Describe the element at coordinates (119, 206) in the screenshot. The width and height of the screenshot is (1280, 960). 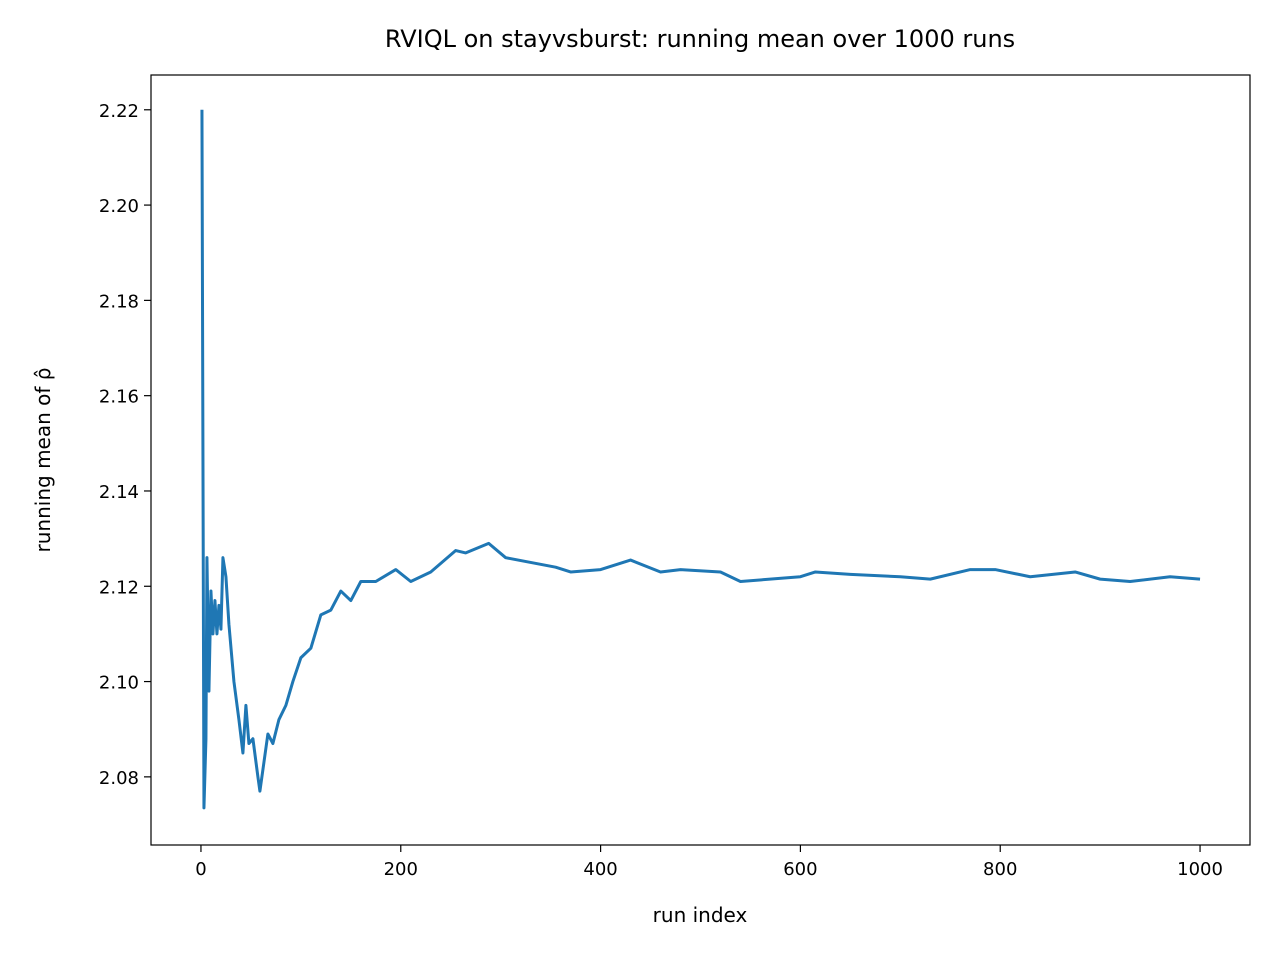
I see `y-tick-label: 2.20` at that location.